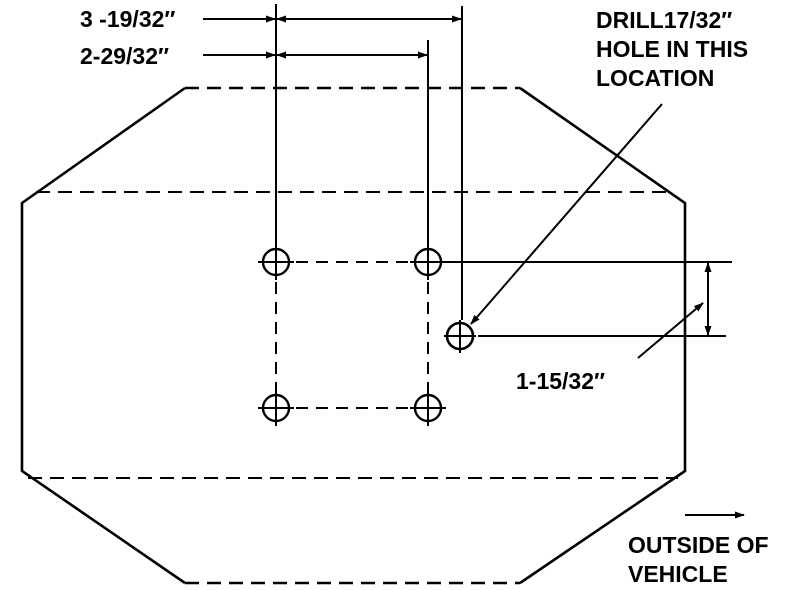  Describe the element at coordinates (678, 574) in the screenshot. I see `direction-line-2: VEHICLE` at that location.